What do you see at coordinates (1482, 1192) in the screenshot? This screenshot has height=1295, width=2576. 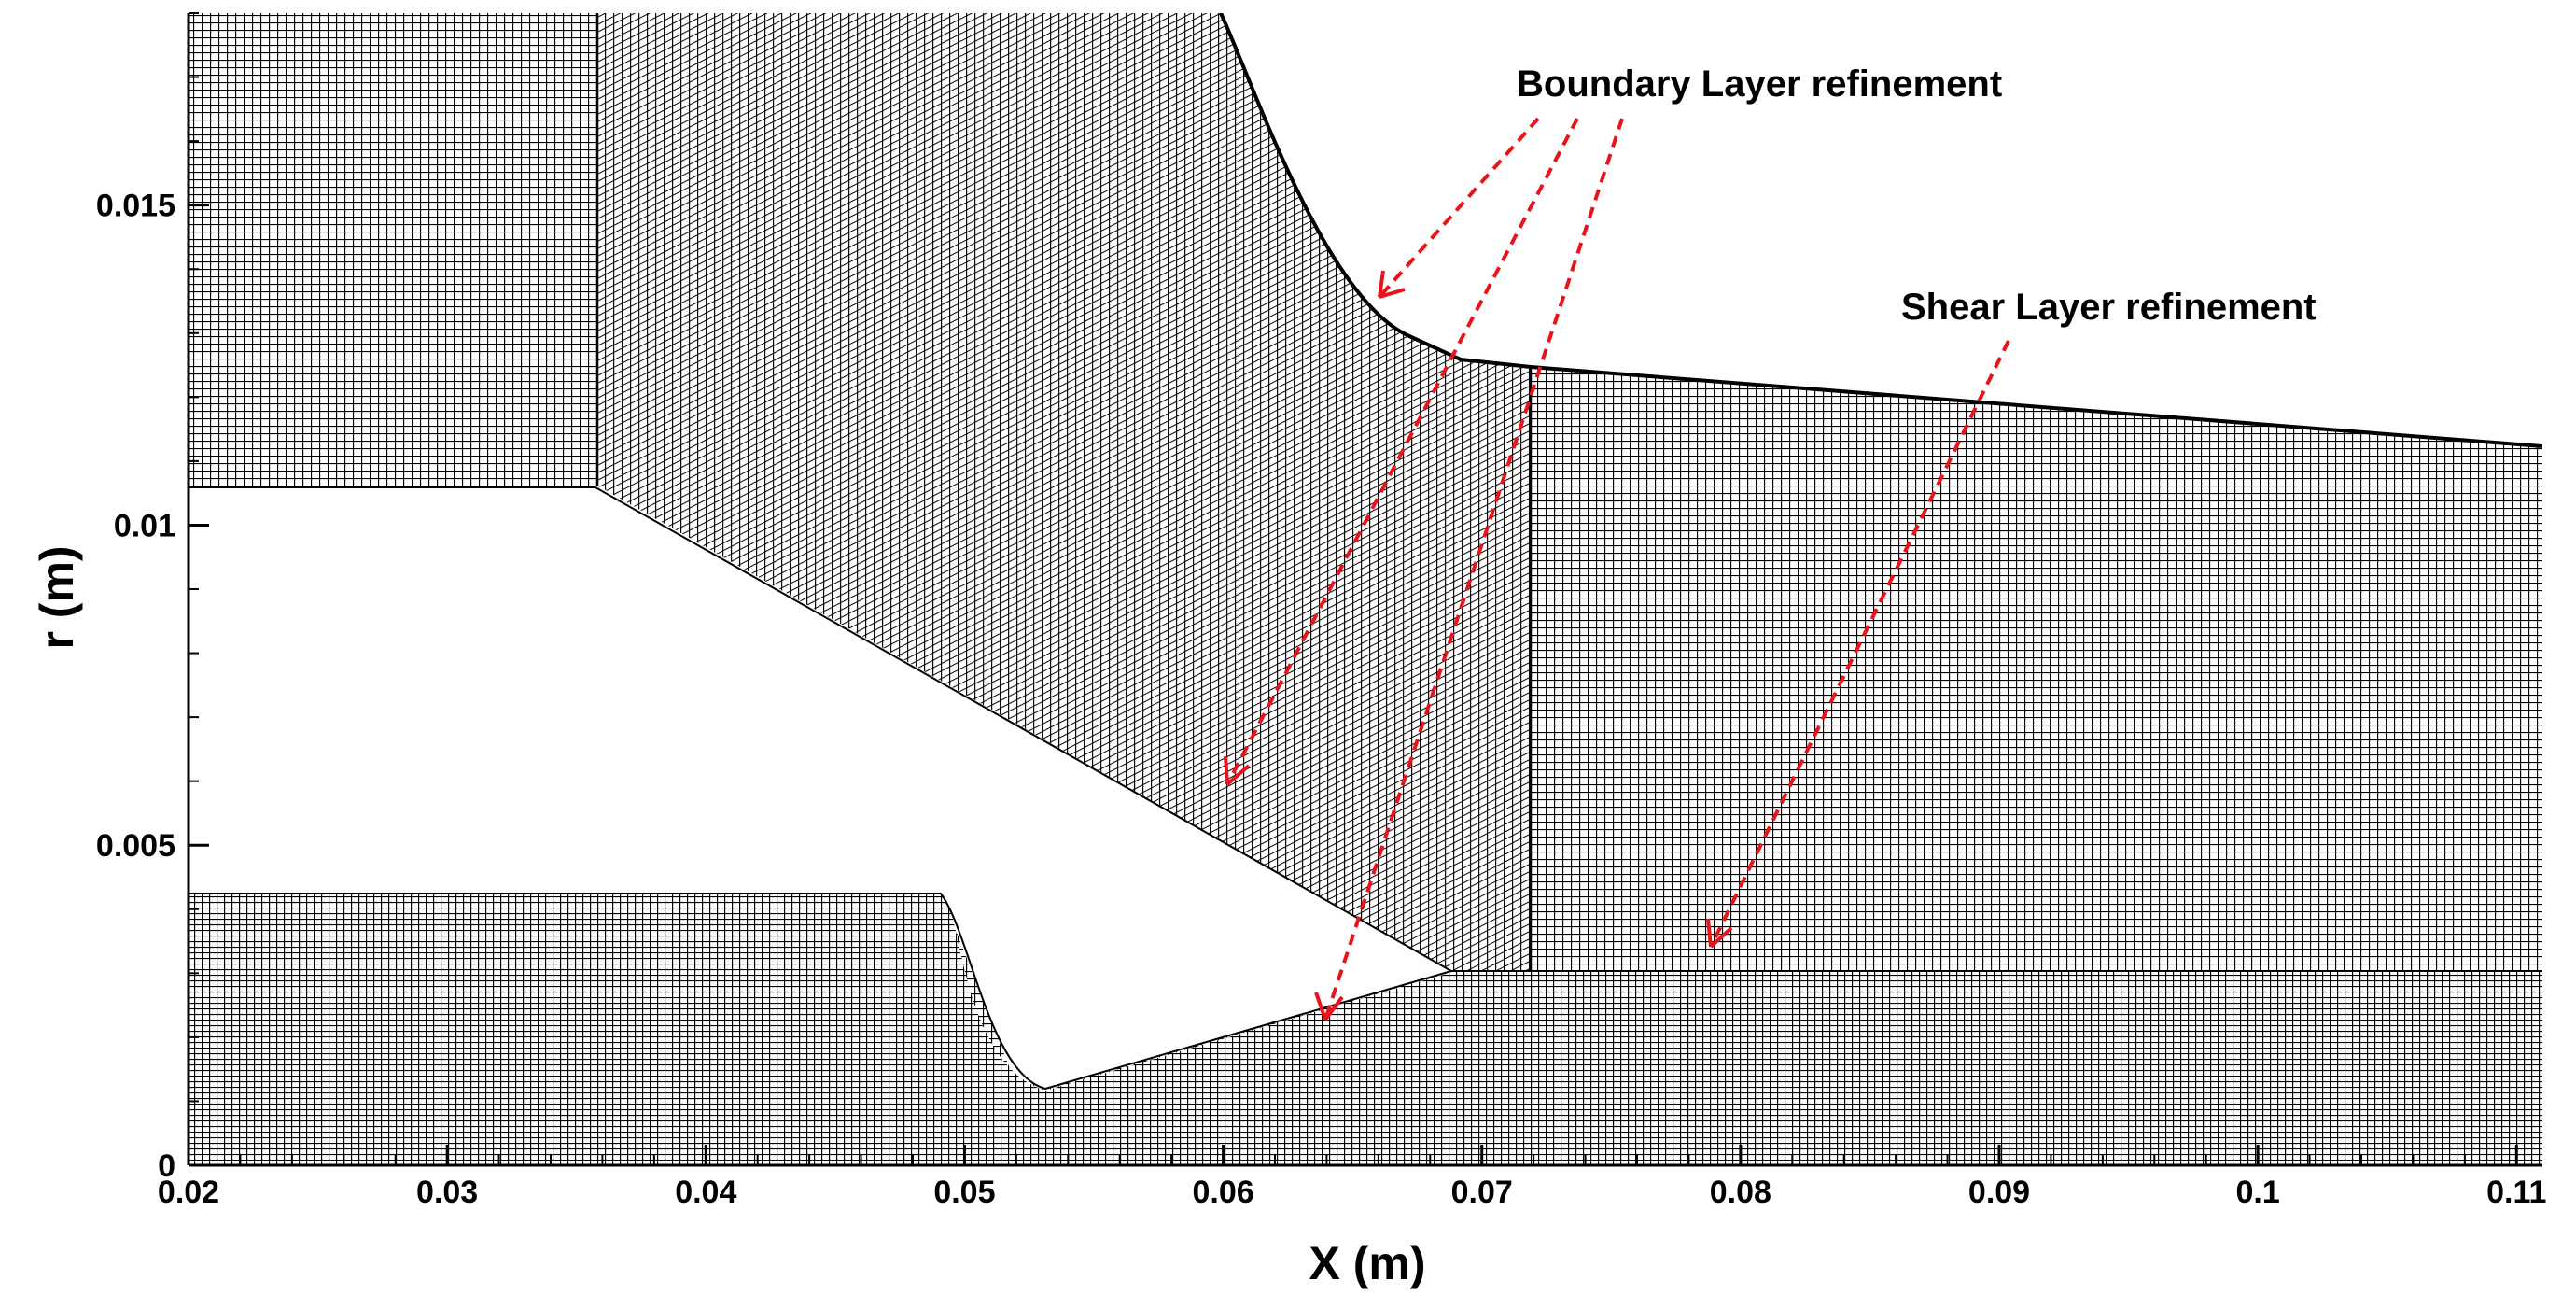 I see `x-tick-label: 0.07` at bounding box center [1482, 1192].